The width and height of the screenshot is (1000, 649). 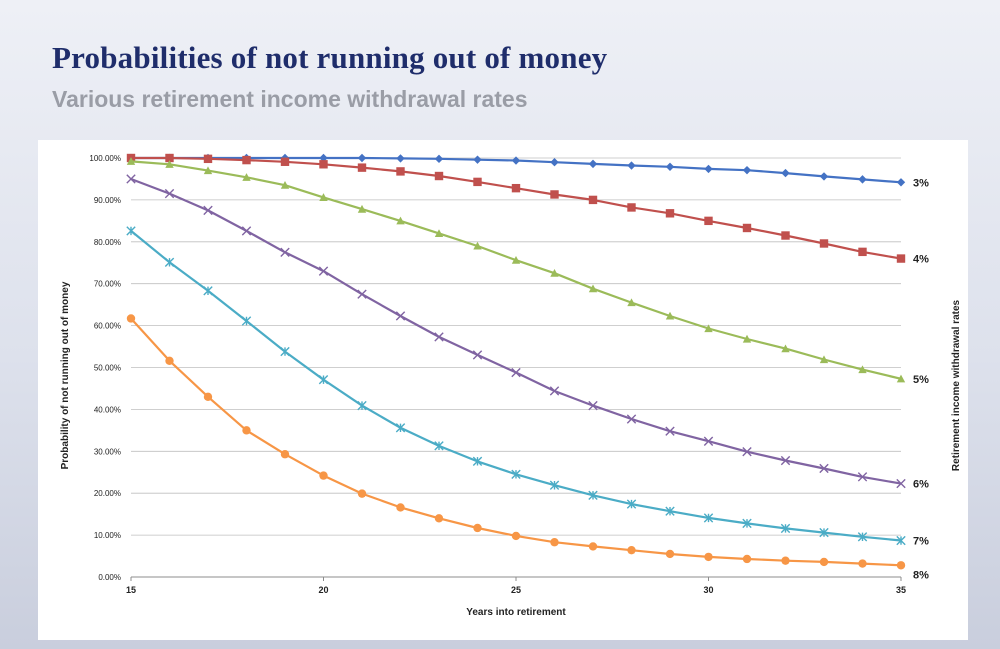 I want to click on x-tick-label: 15, so click(x=131, y=590).